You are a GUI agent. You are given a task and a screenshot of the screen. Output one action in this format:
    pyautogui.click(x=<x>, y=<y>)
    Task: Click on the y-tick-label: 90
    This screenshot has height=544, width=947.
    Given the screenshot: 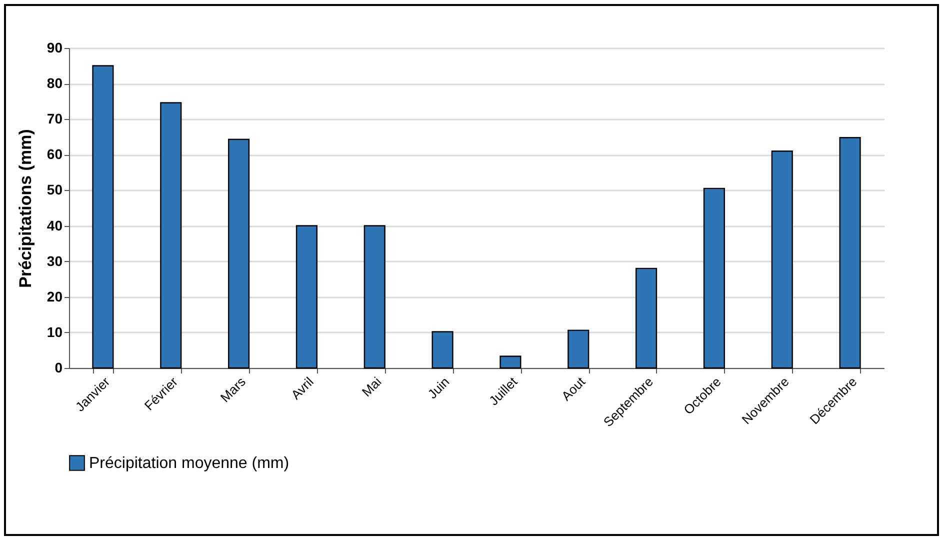 What is the action you would take?
    pyautogui.click(x=54, y=48)
    